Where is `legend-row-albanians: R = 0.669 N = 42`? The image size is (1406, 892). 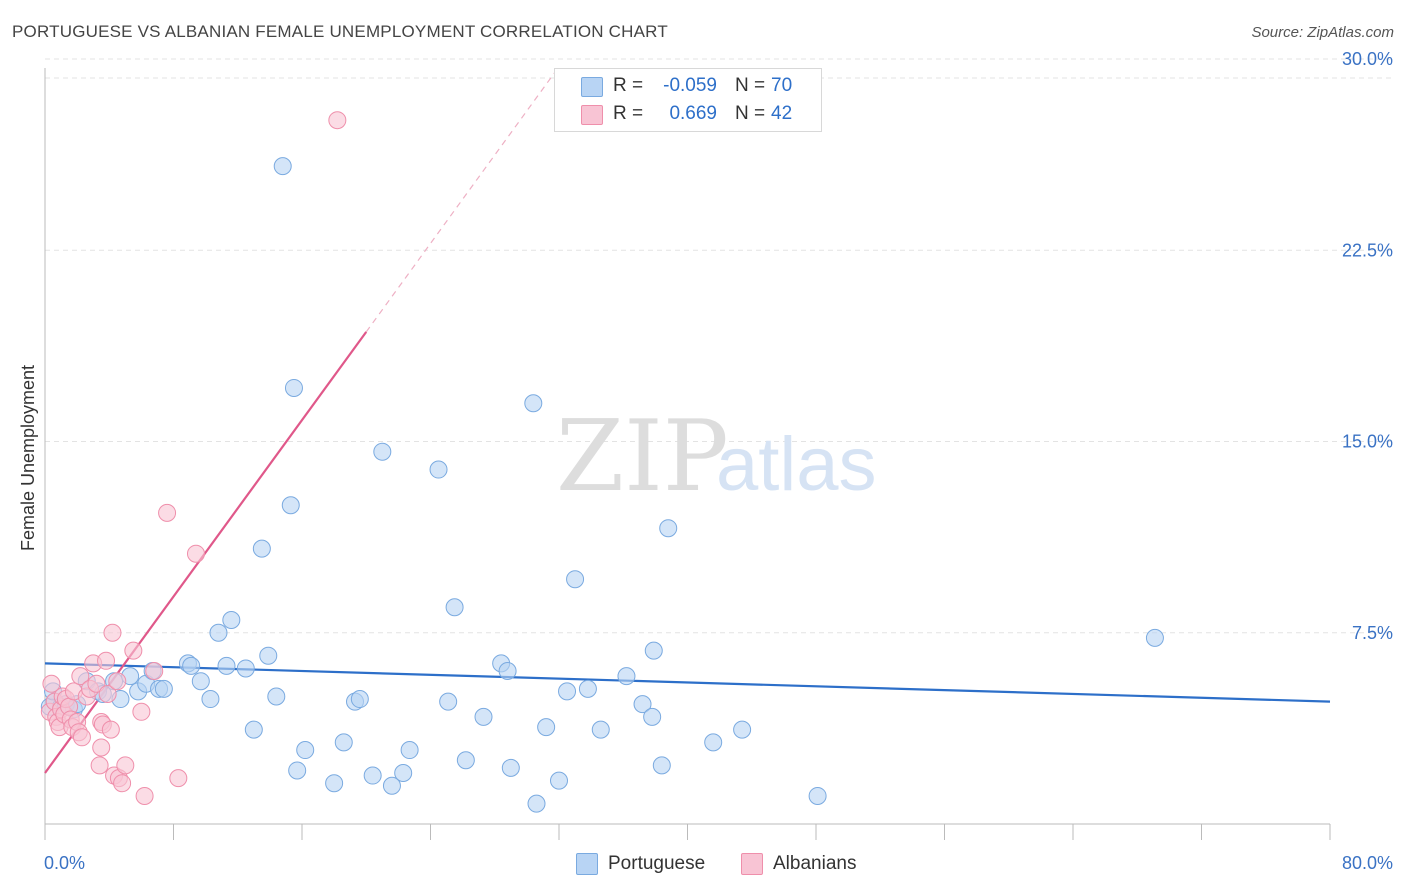
legend-row-albanians: R = 0.669 N = 42 is located at coordinates (688, 114).